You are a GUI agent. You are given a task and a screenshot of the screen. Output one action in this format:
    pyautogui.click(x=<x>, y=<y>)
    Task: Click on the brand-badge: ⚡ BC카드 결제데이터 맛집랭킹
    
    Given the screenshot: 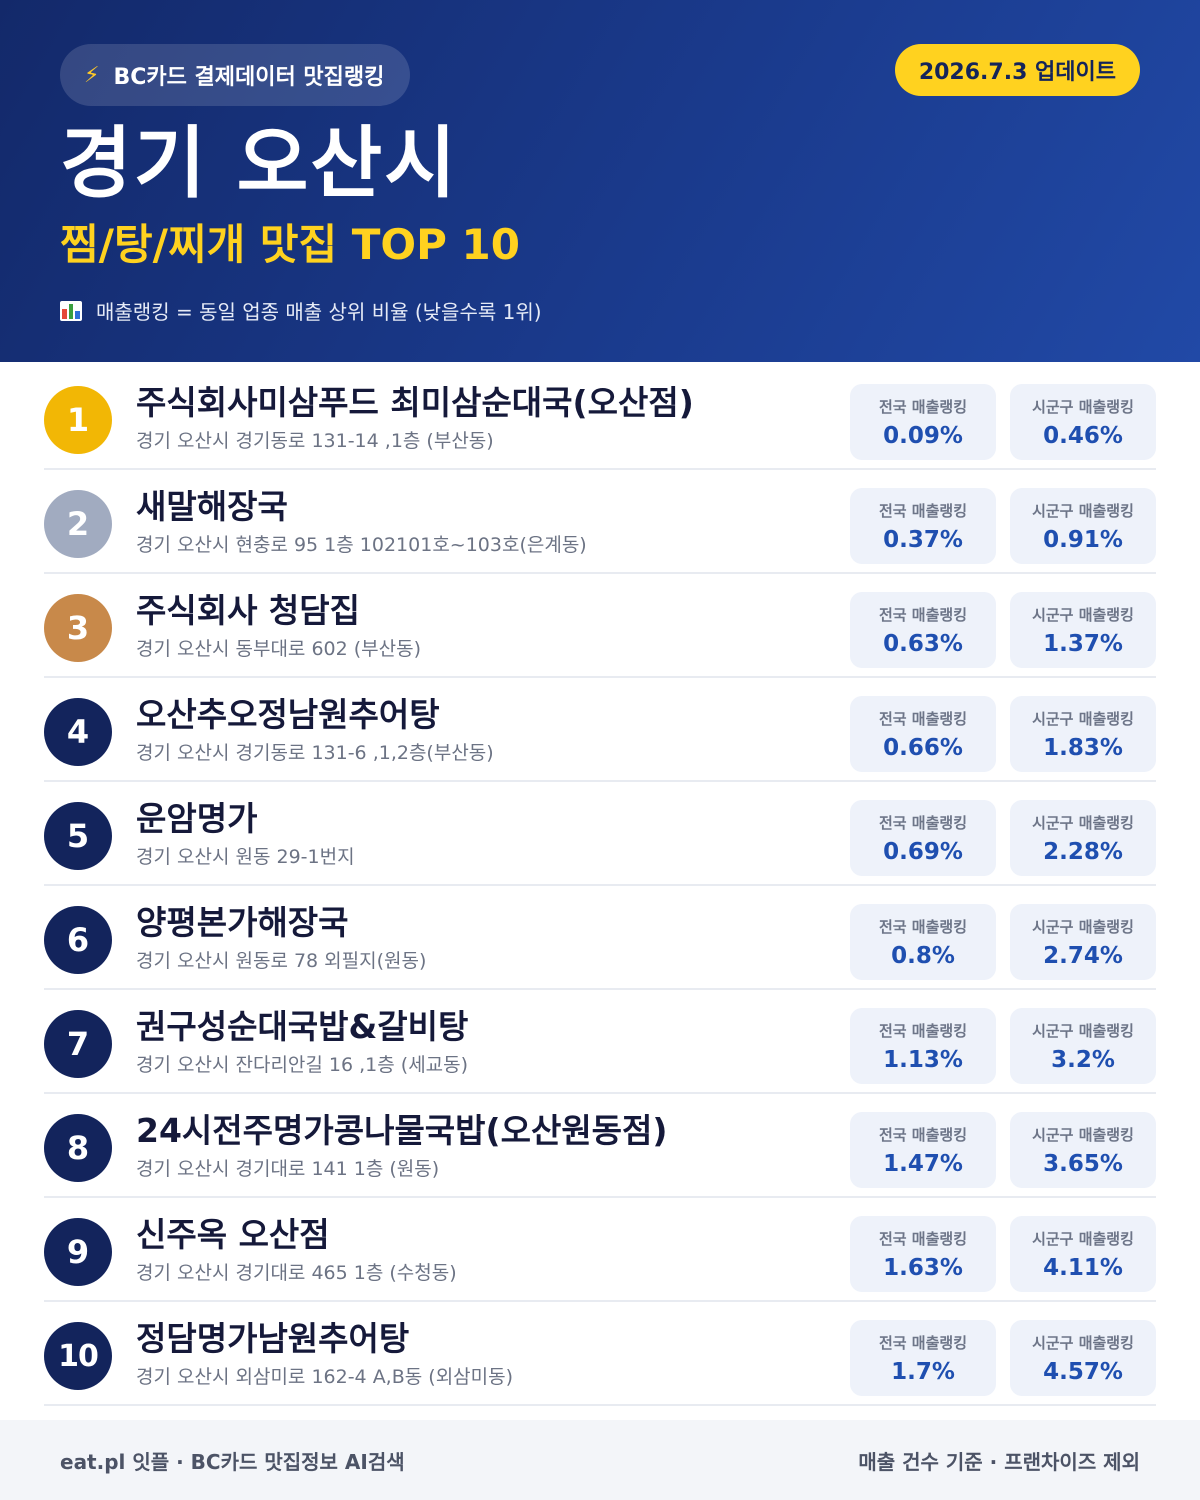 What is the action you would take?
    pyautogui.click(x=235, y=75)
    